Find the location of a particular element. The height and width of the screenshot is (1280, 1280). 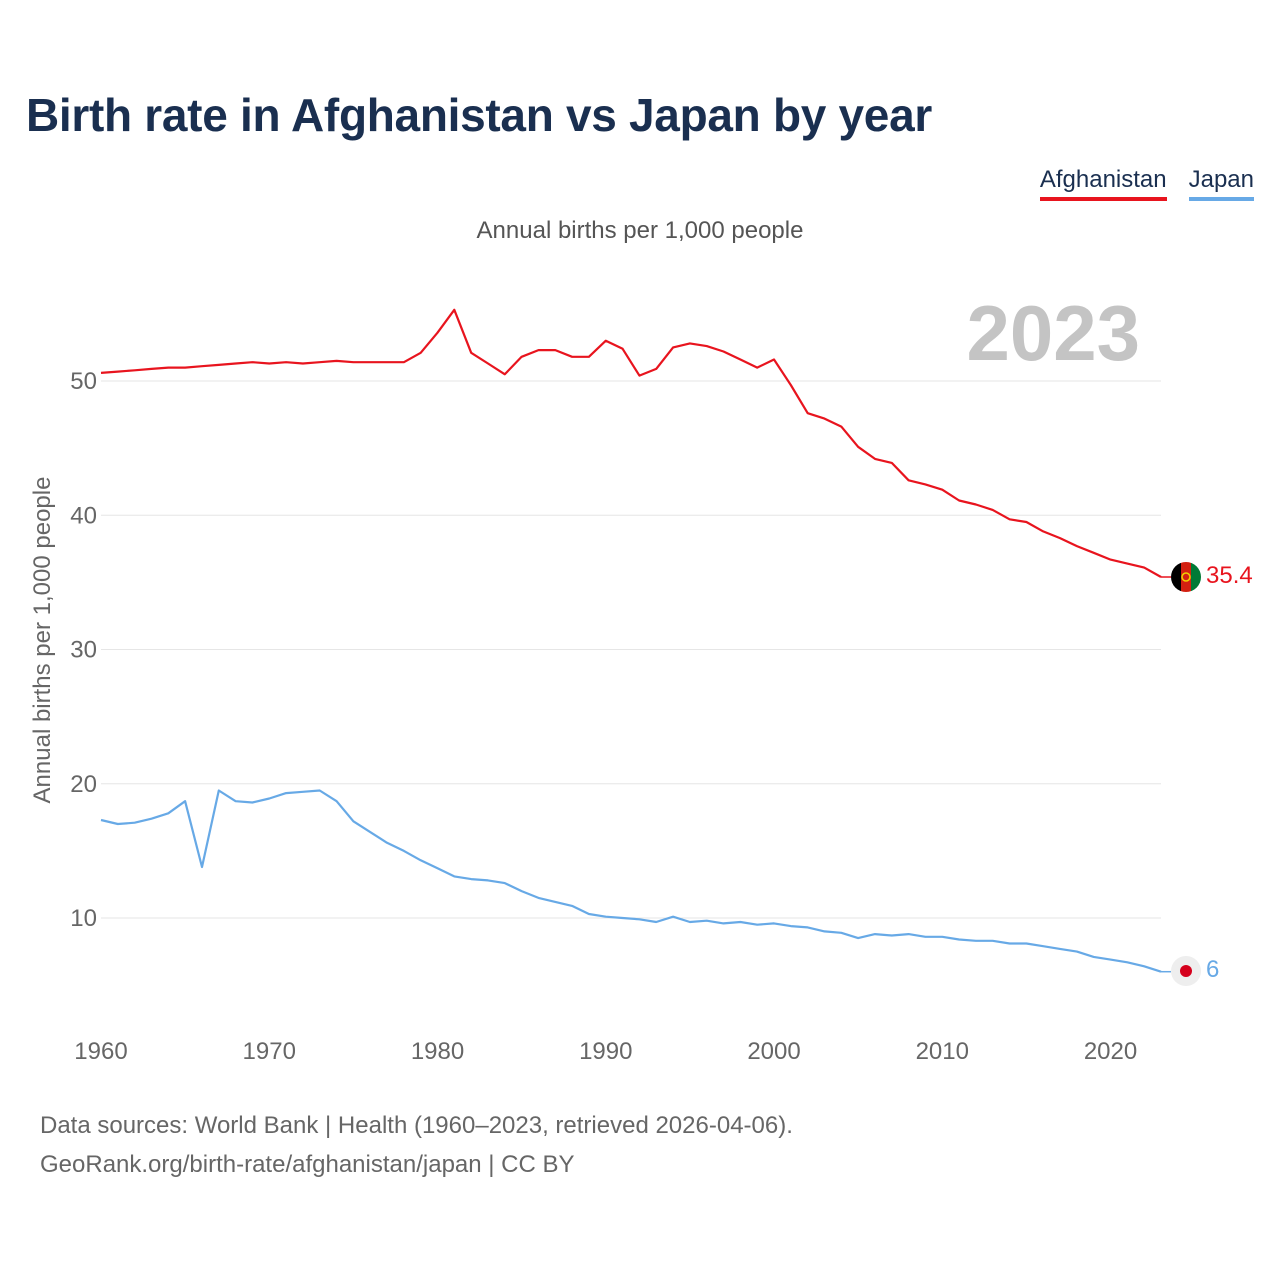

legend-item-afghanistan: Afghanistan is located at coordinates (1103, 183).